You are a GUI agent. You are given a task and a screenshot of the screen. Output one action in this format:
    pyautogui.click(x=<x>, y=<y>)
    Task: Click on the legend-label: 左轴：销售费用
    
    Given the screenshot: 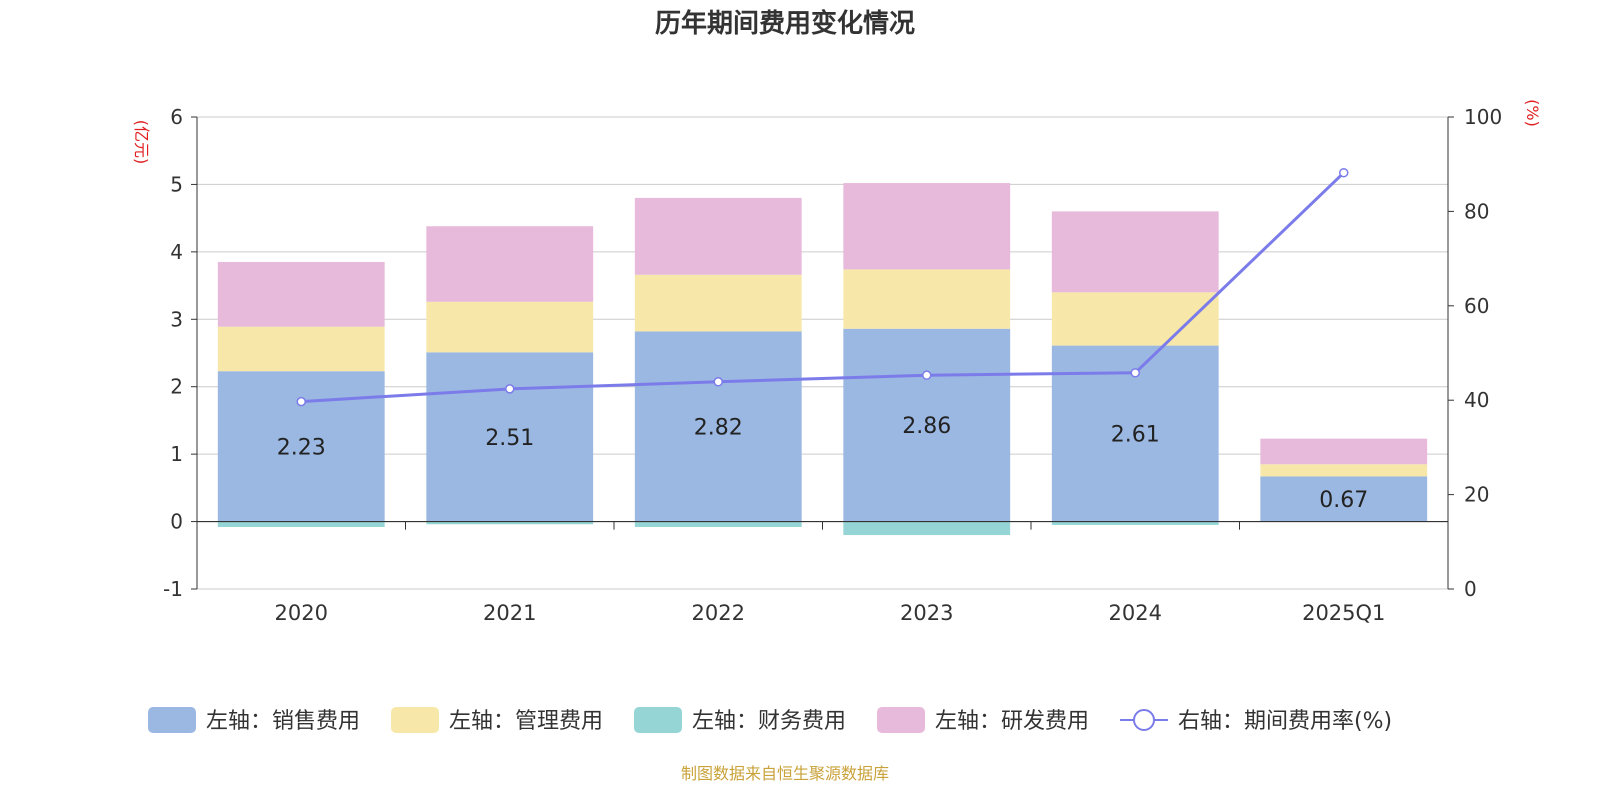 What is the action you would take?
    pyautogui.click(x=283, y=721)
    